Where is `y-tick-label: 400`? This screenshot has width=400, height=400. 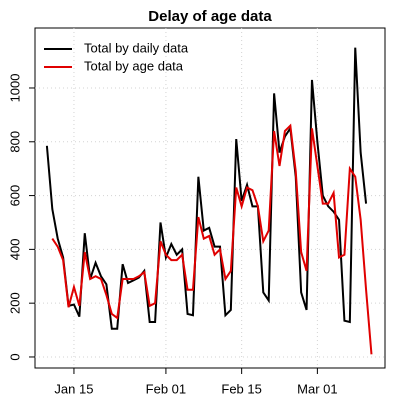
y-tick-label: 400 is located at coordinates (14, 250).